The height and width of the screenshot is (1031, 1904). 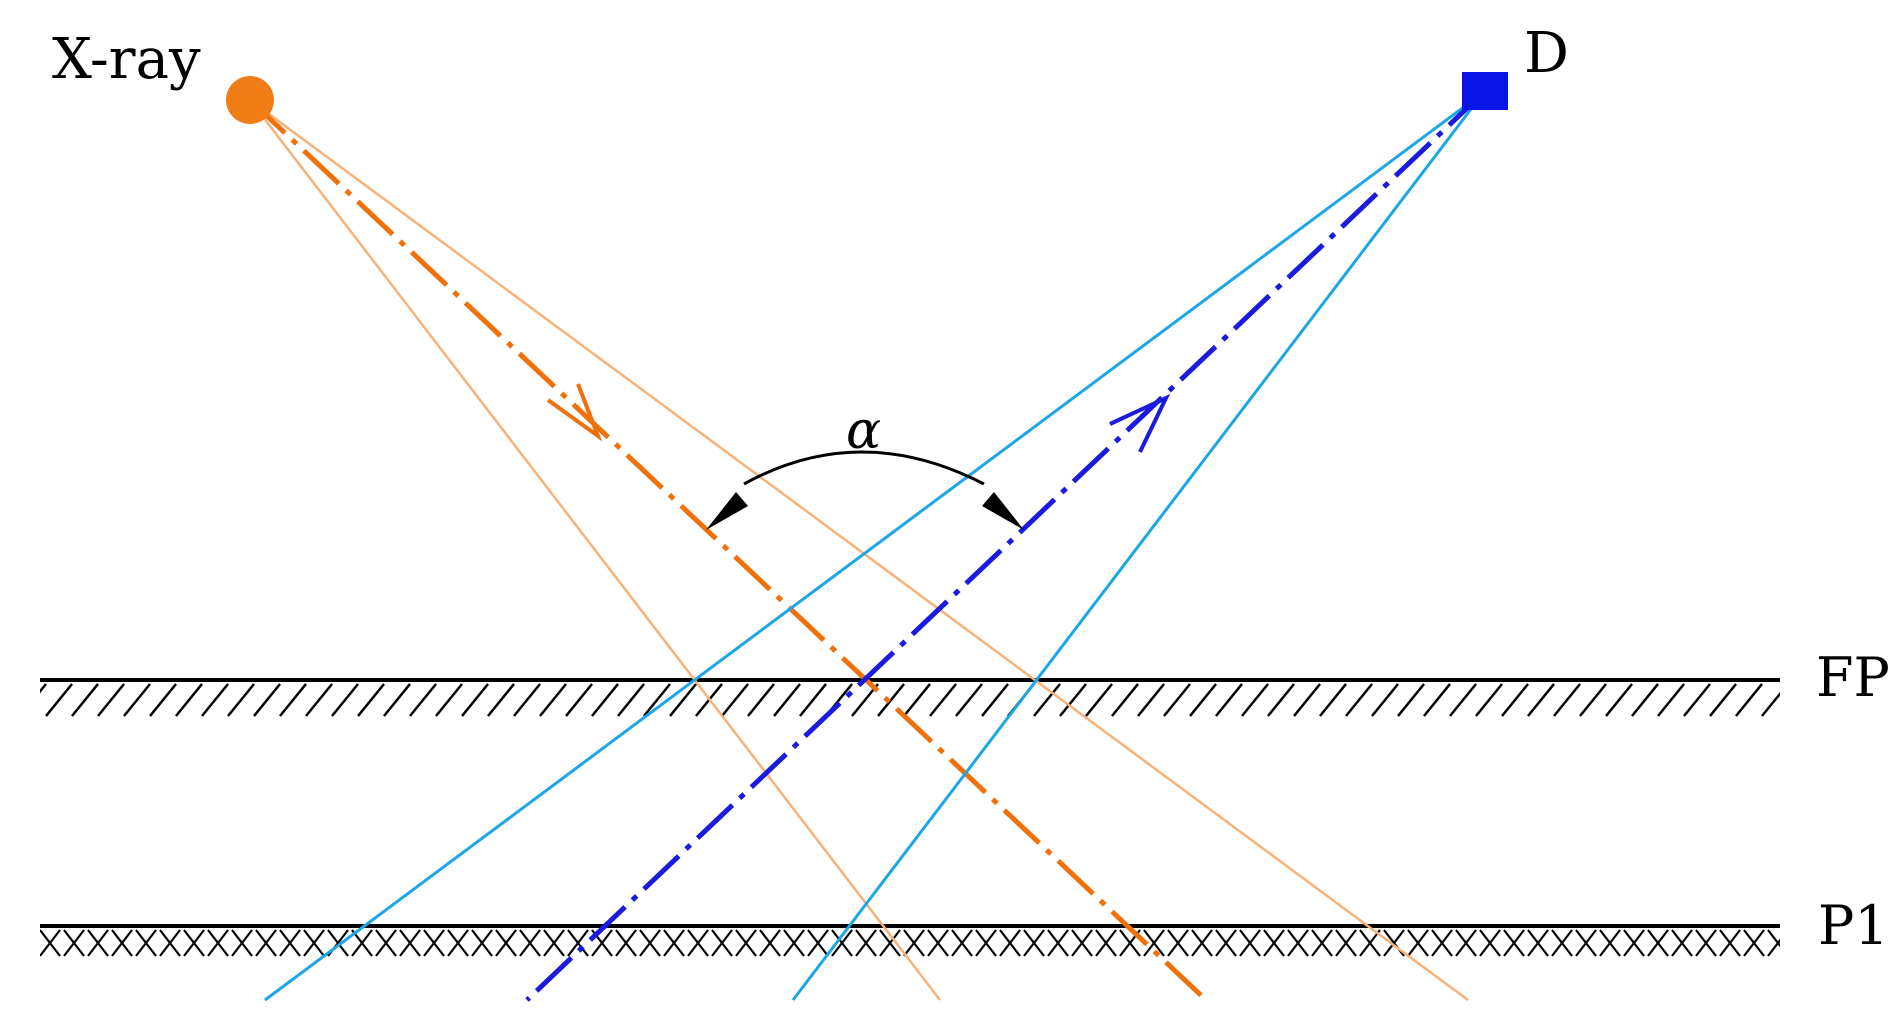 I want to click on p1-crosshatching, so click(x=926, y=943).